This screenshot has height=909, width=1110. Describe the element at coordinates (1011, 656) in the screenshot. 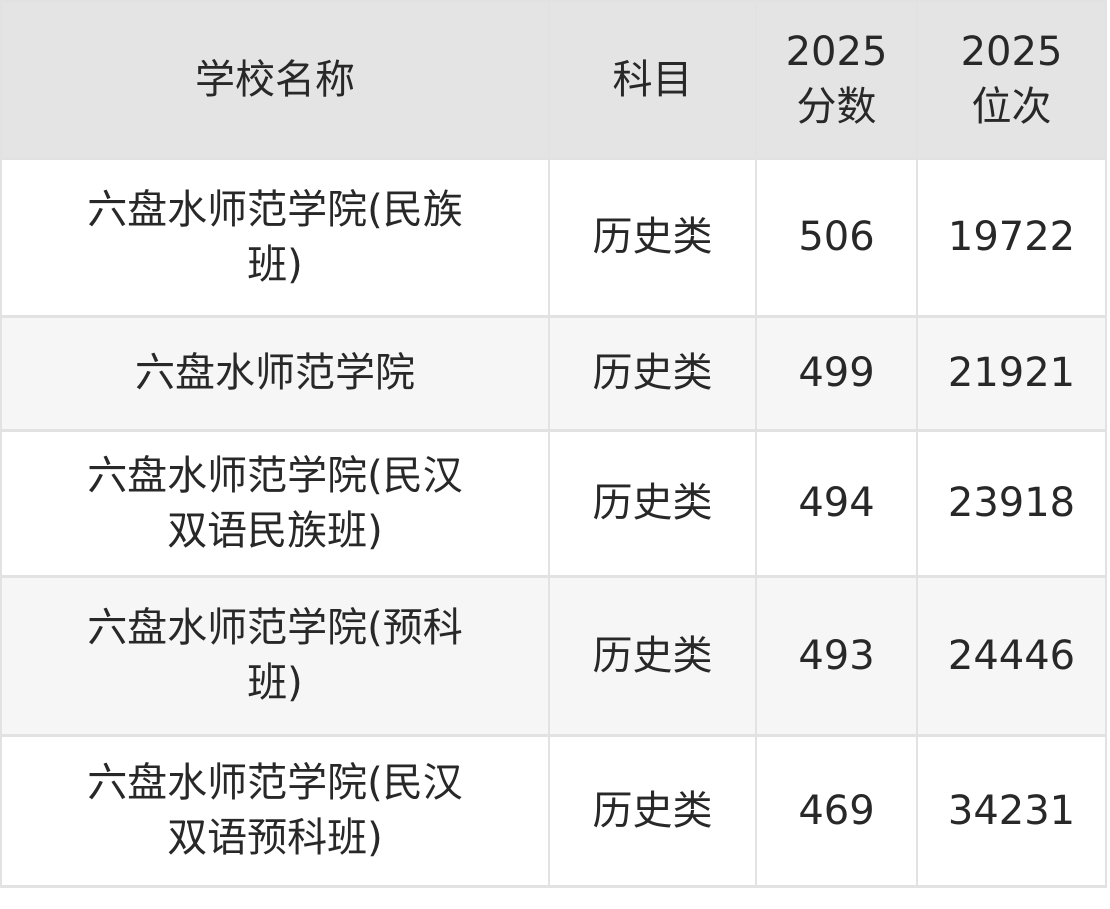

I see `cell-rank: 24446` at that location.